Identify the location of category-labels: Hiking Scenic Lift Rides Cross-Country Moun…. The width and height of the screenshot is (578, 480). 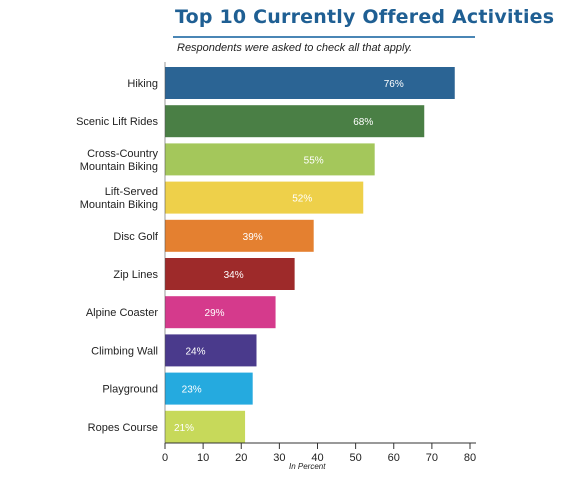
(117, 256).